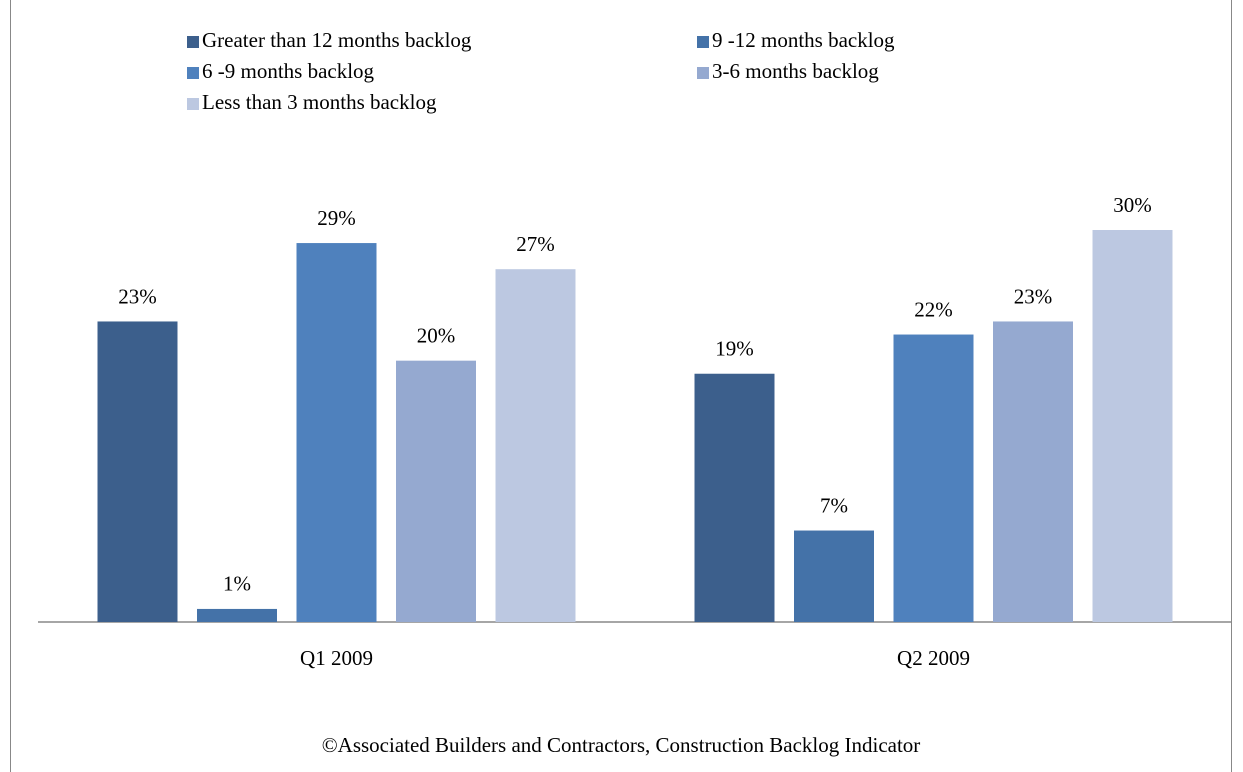  Describe the element at coordinates (933, 309) in the screenshot. I see `value-label: 22%` at that location.